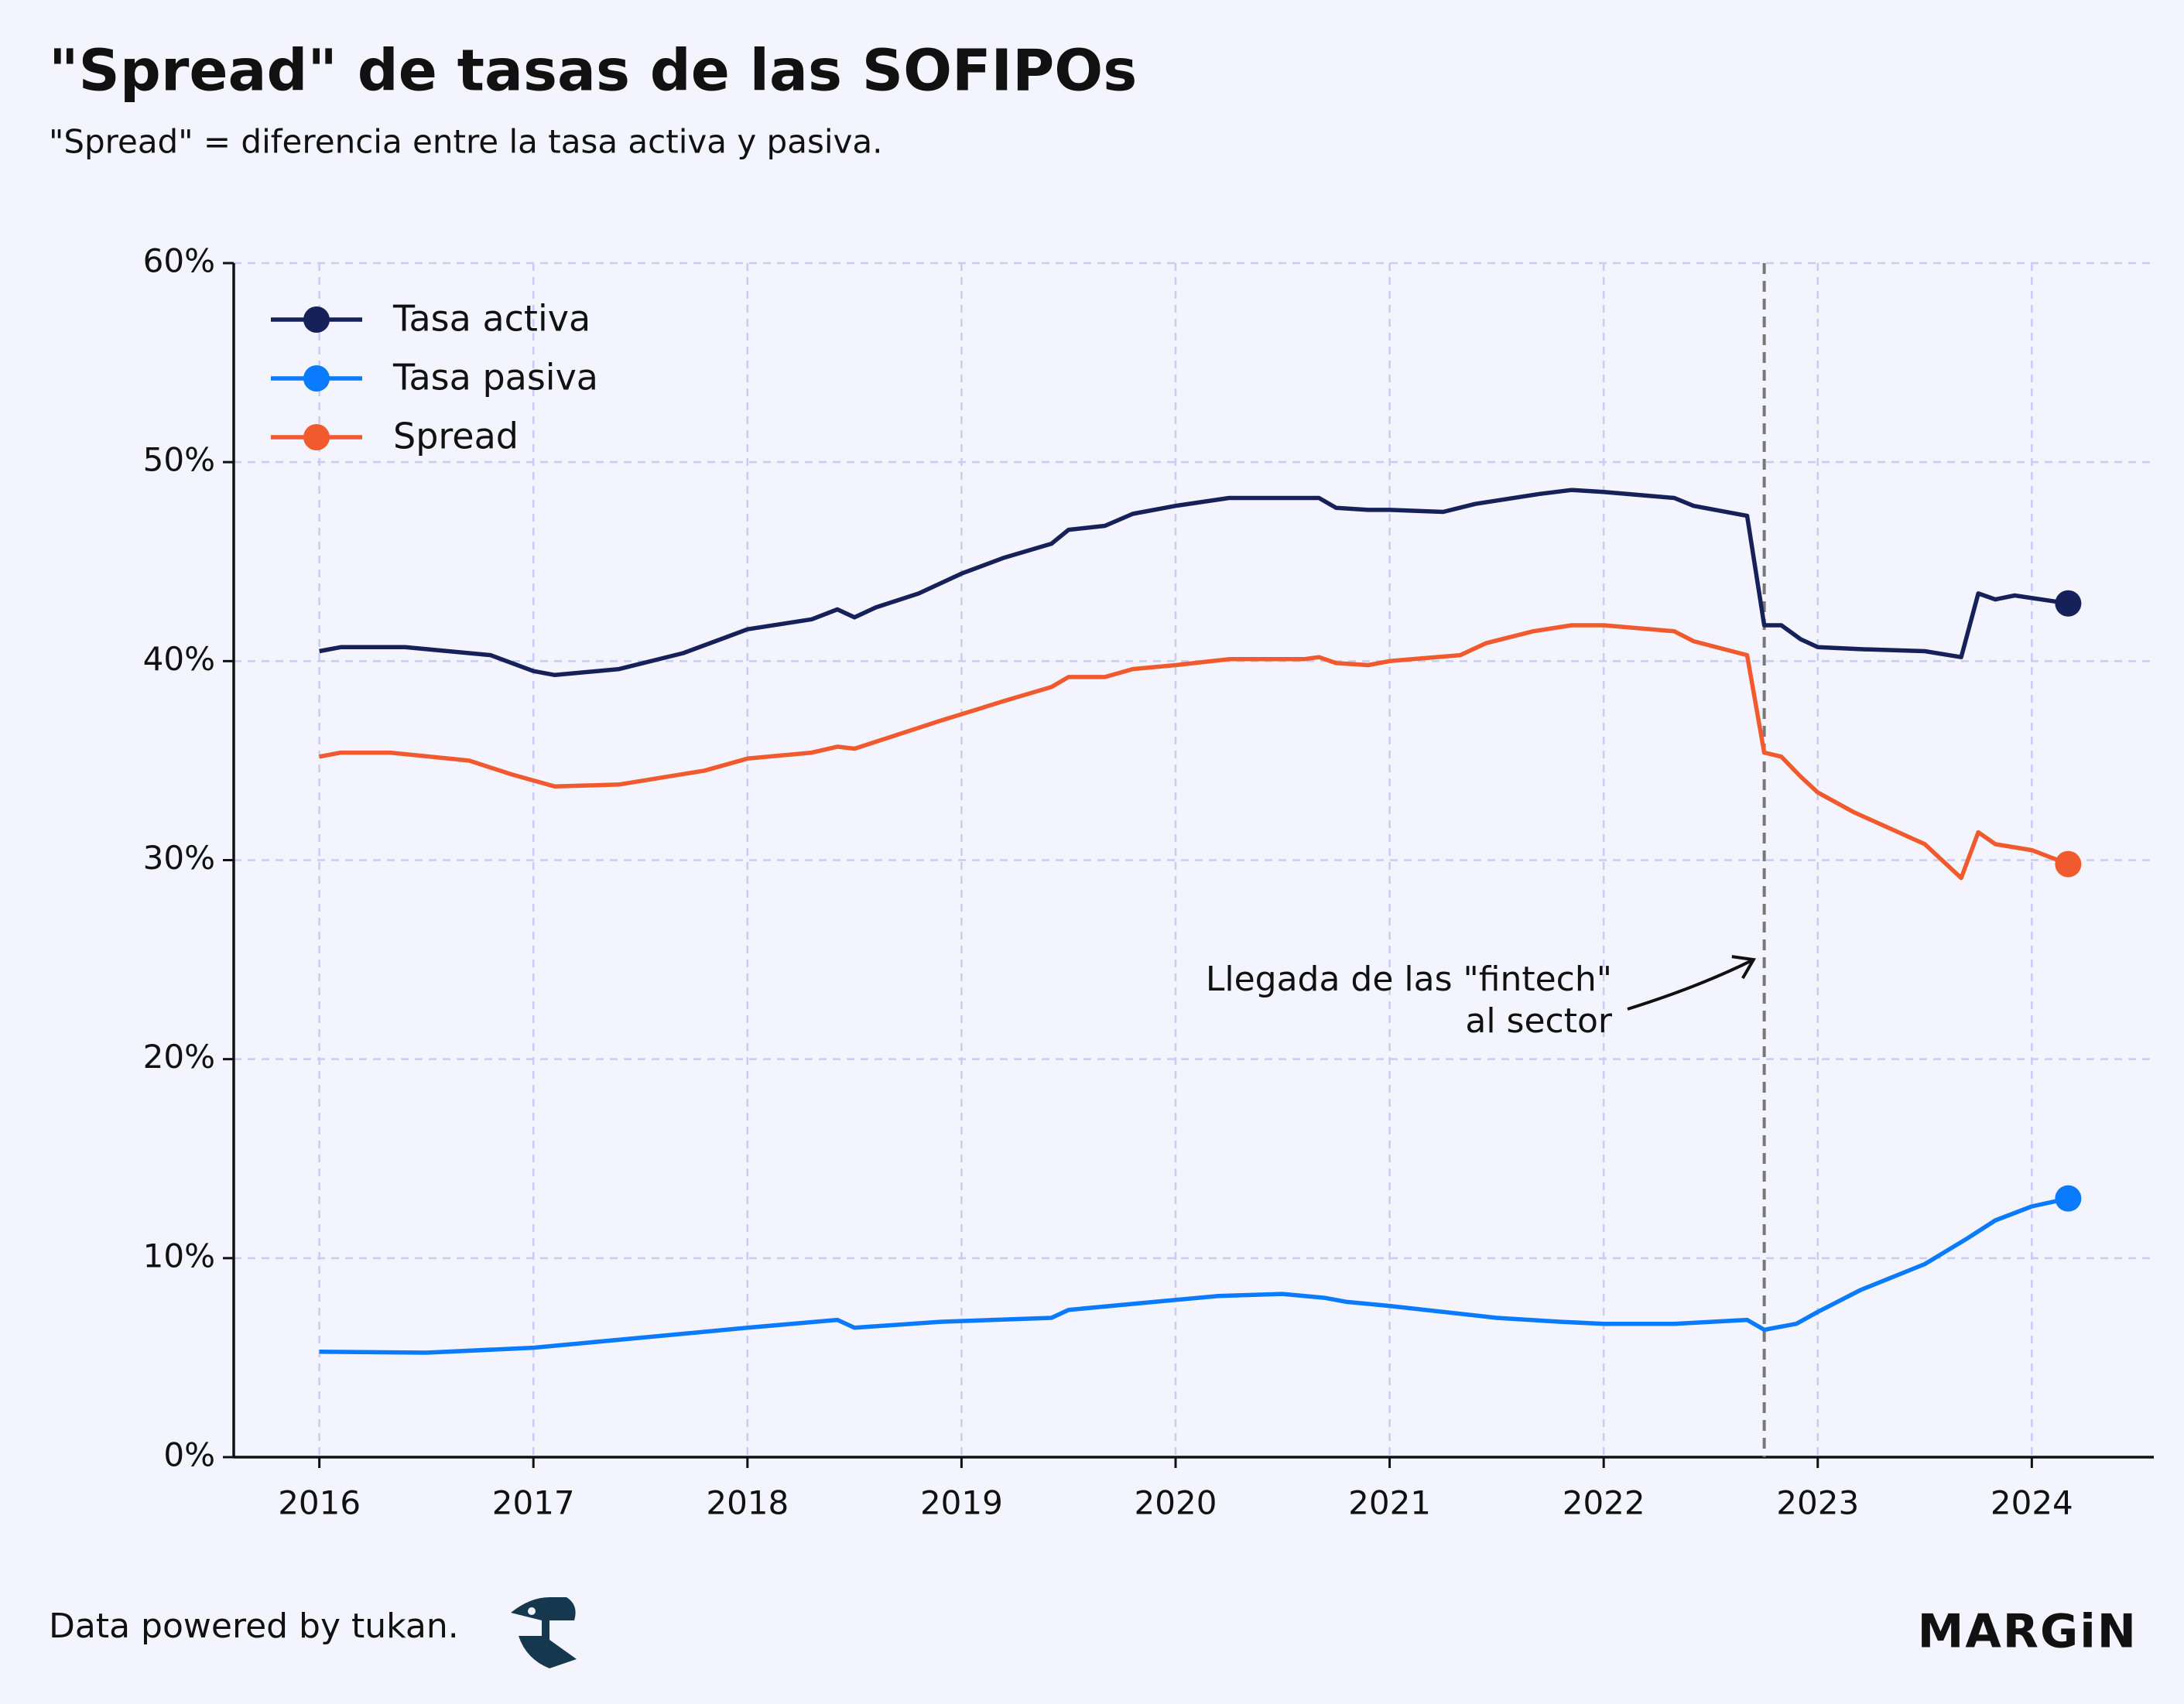 The height and width of the screenshot is (1704, 2184). What do you see at coordinates (179, 261) in the screenshot?
I see `y-tick-label: 60%` at bounding box center [179, 261].